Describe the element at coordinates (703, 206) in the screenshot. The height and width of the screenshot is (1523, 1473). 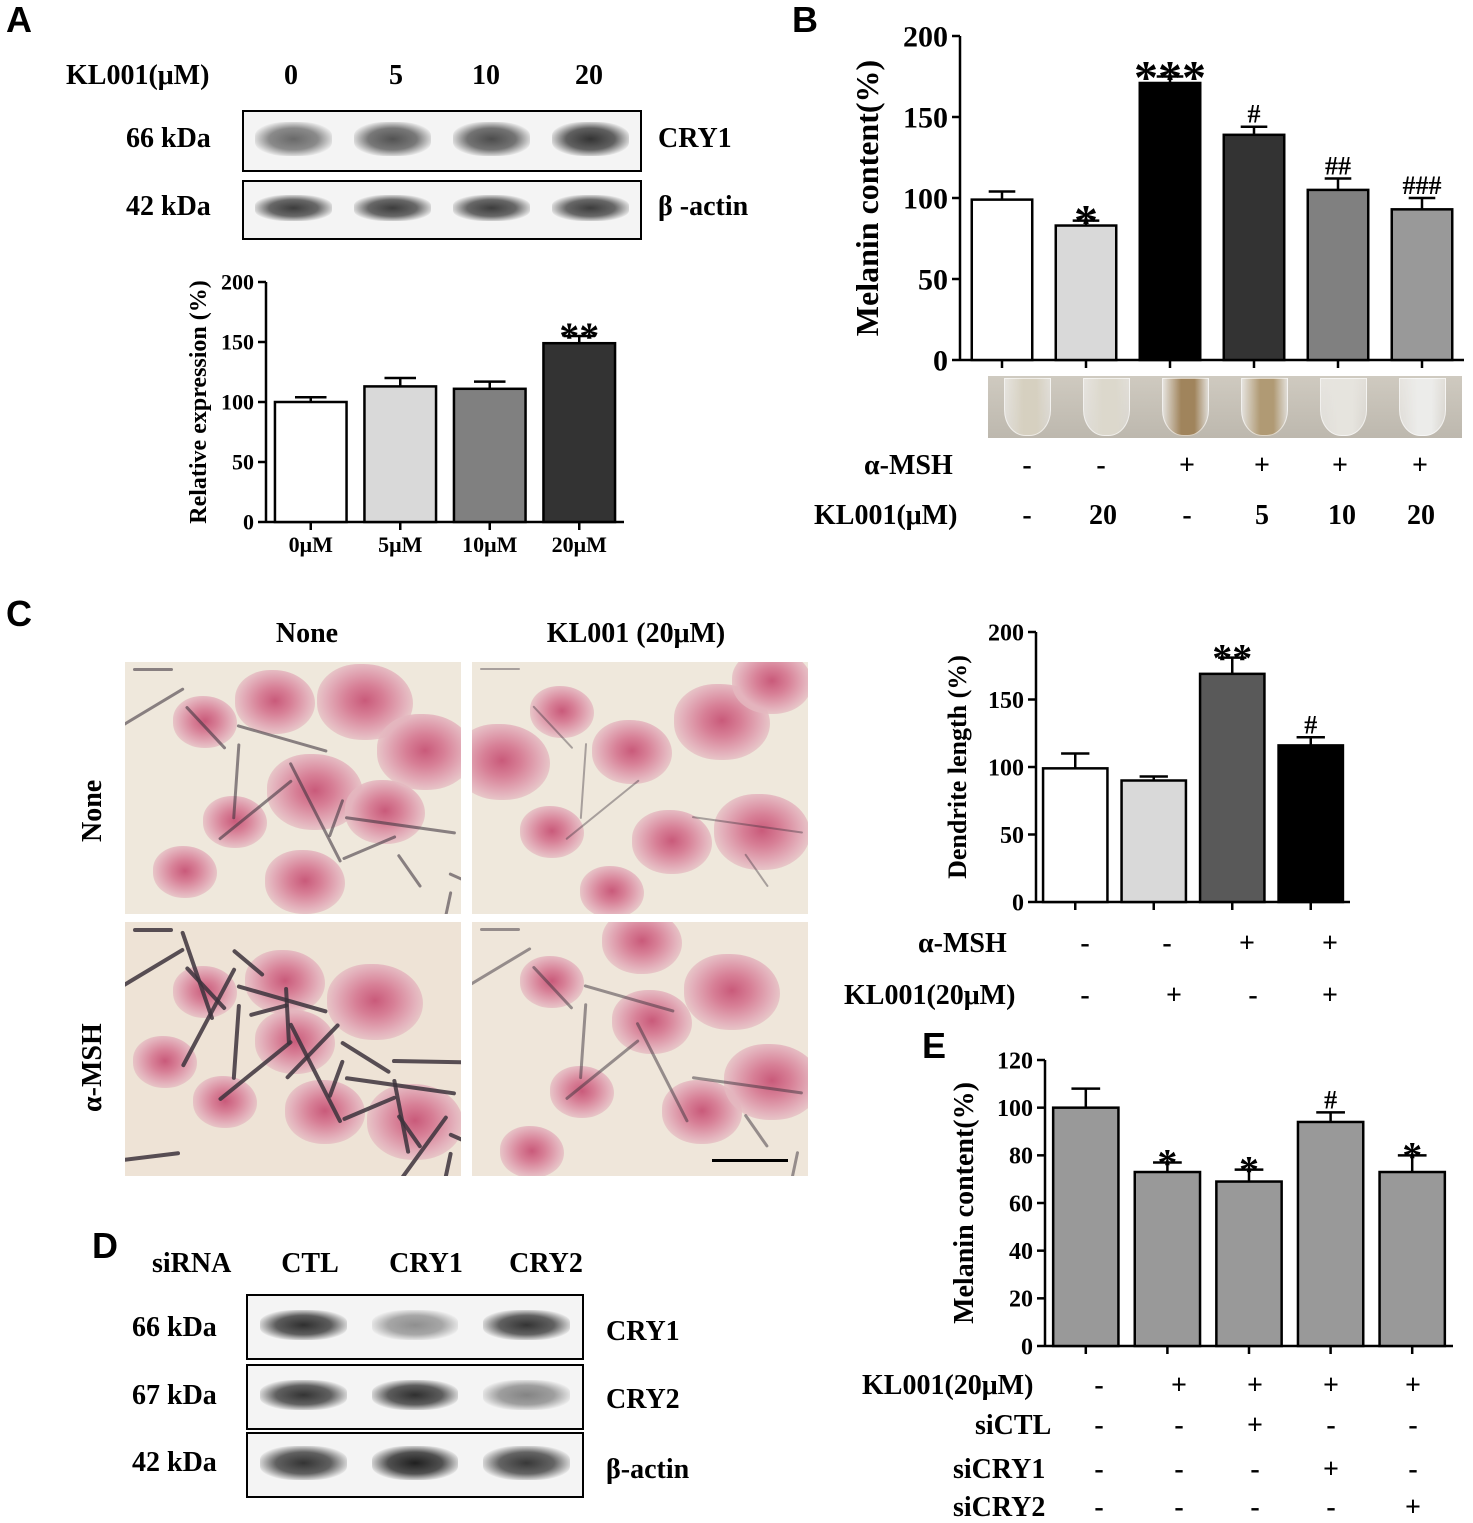
I see `panel-a-band-protein: β -actin` at that location.